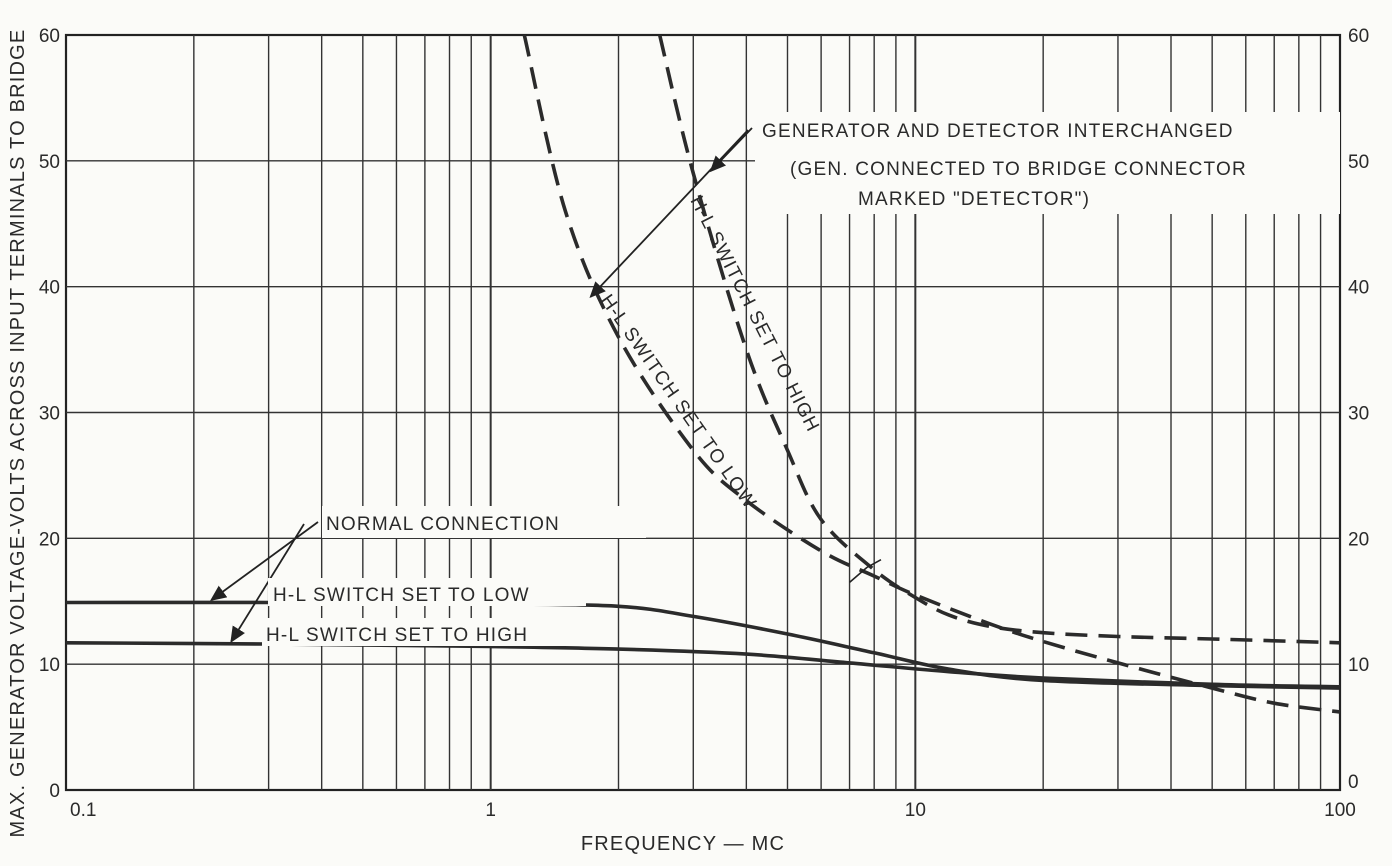 The image size is (1392, 866). Describe the element at coordinates (874, 563) in the screenshot. I see `label-tick-high` at that location.